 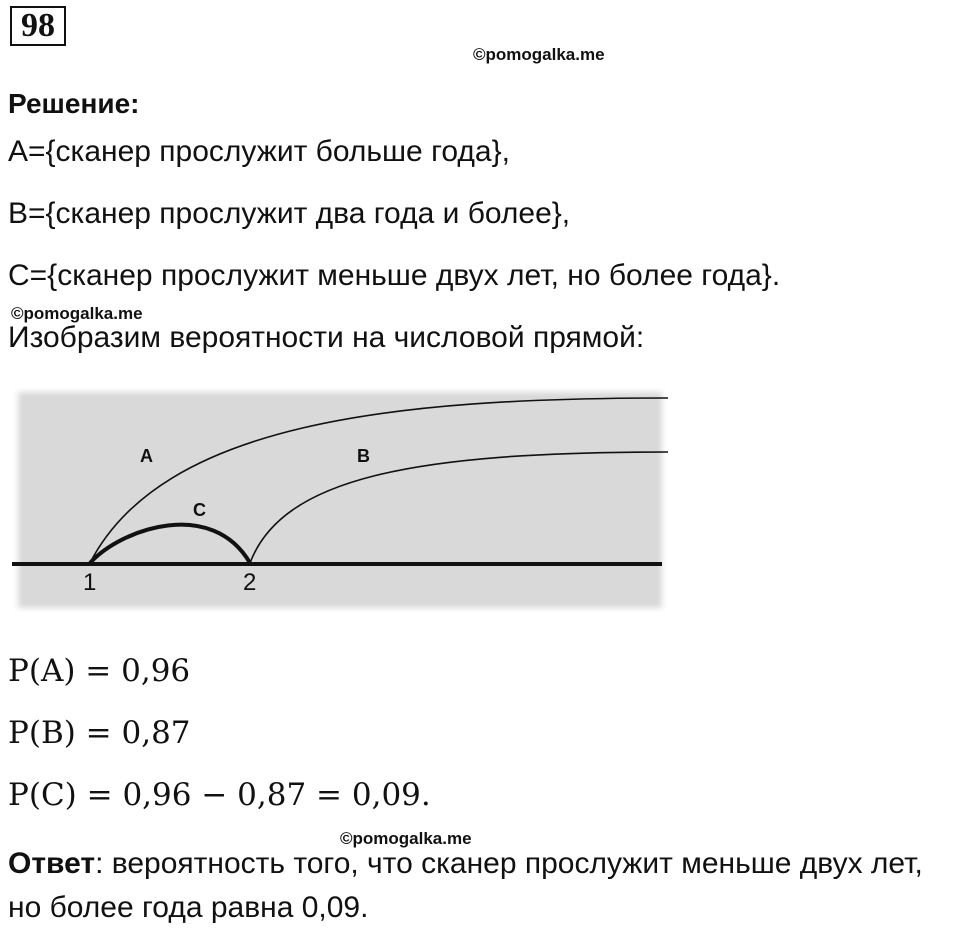 What do you see at coordinates (249, 582) in the screenshot?
I see `tick-label-2: 2` at bounding box center [249, 582].